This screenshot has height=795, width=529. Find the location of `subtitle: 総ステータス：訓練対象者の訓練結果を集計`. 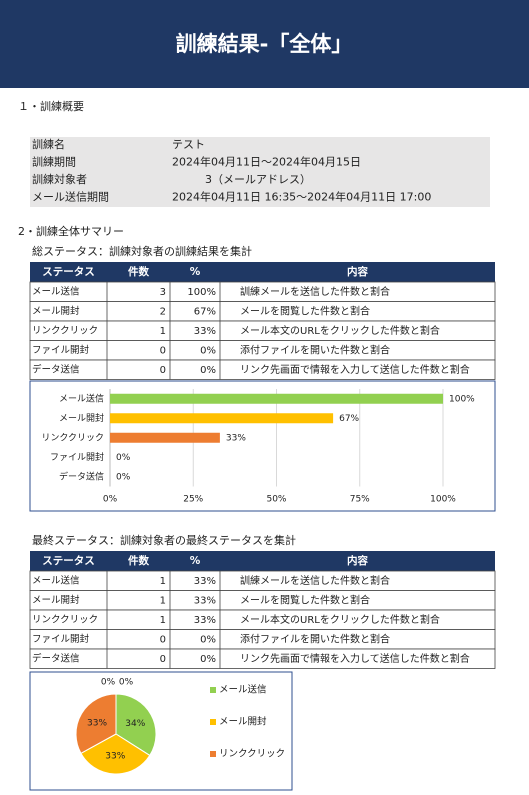

subtitle: 総ステータス：訓練対象者の訓練結果を集計 is located at coordinates (142, 251).